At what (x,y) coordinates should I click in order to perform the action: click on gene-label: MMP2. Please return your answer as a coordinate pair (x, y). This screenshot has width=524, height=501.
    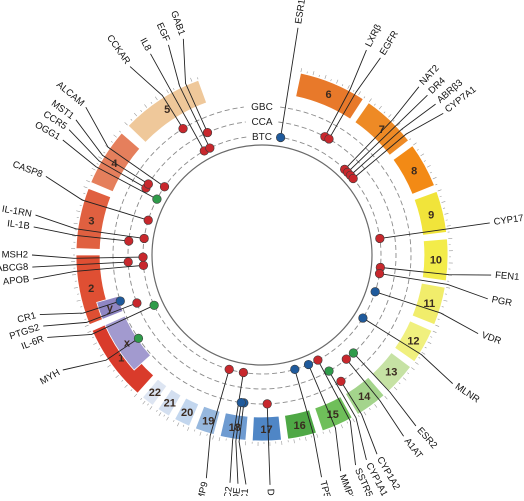
    Looking at the image, I should click on (347, 484).